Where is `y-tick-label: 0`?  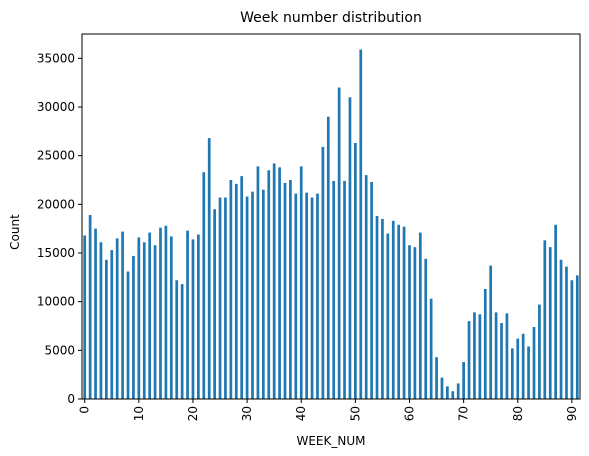
y-tick-label: 0 is located at coordinates (71, 399).